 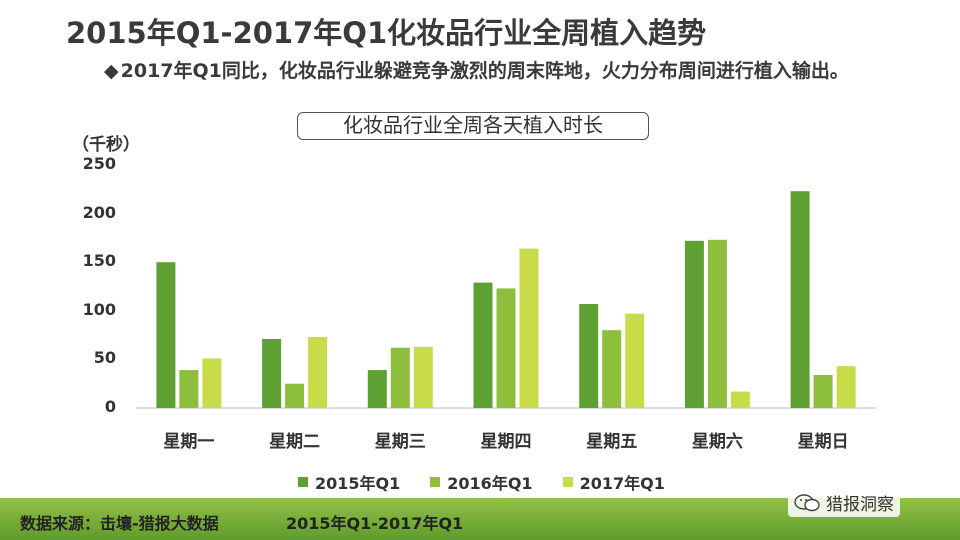 I want to click on wechat-icon, so click(x=807, y=502).